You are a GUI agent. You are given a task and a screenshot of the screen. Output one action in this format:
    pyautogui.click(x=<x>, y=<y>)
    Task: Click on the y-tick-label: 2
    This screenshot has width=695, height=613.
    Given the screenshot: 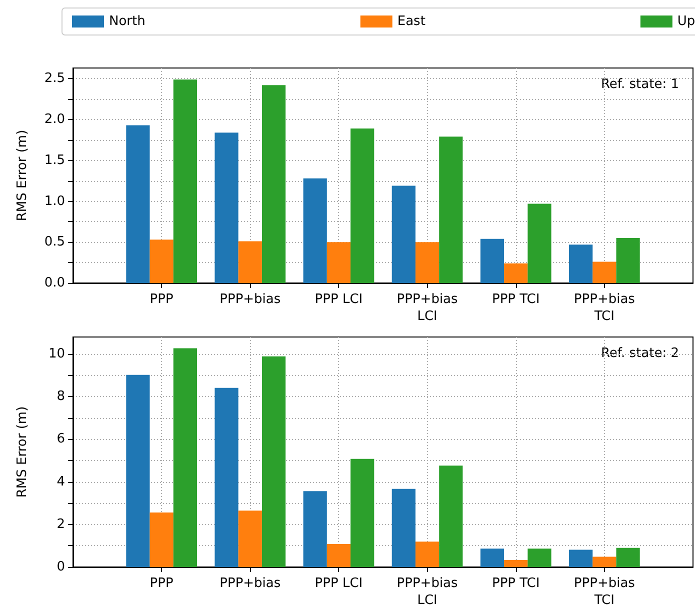 What is the action you would take?
    pyautogui.click(x=60, y=524)
    